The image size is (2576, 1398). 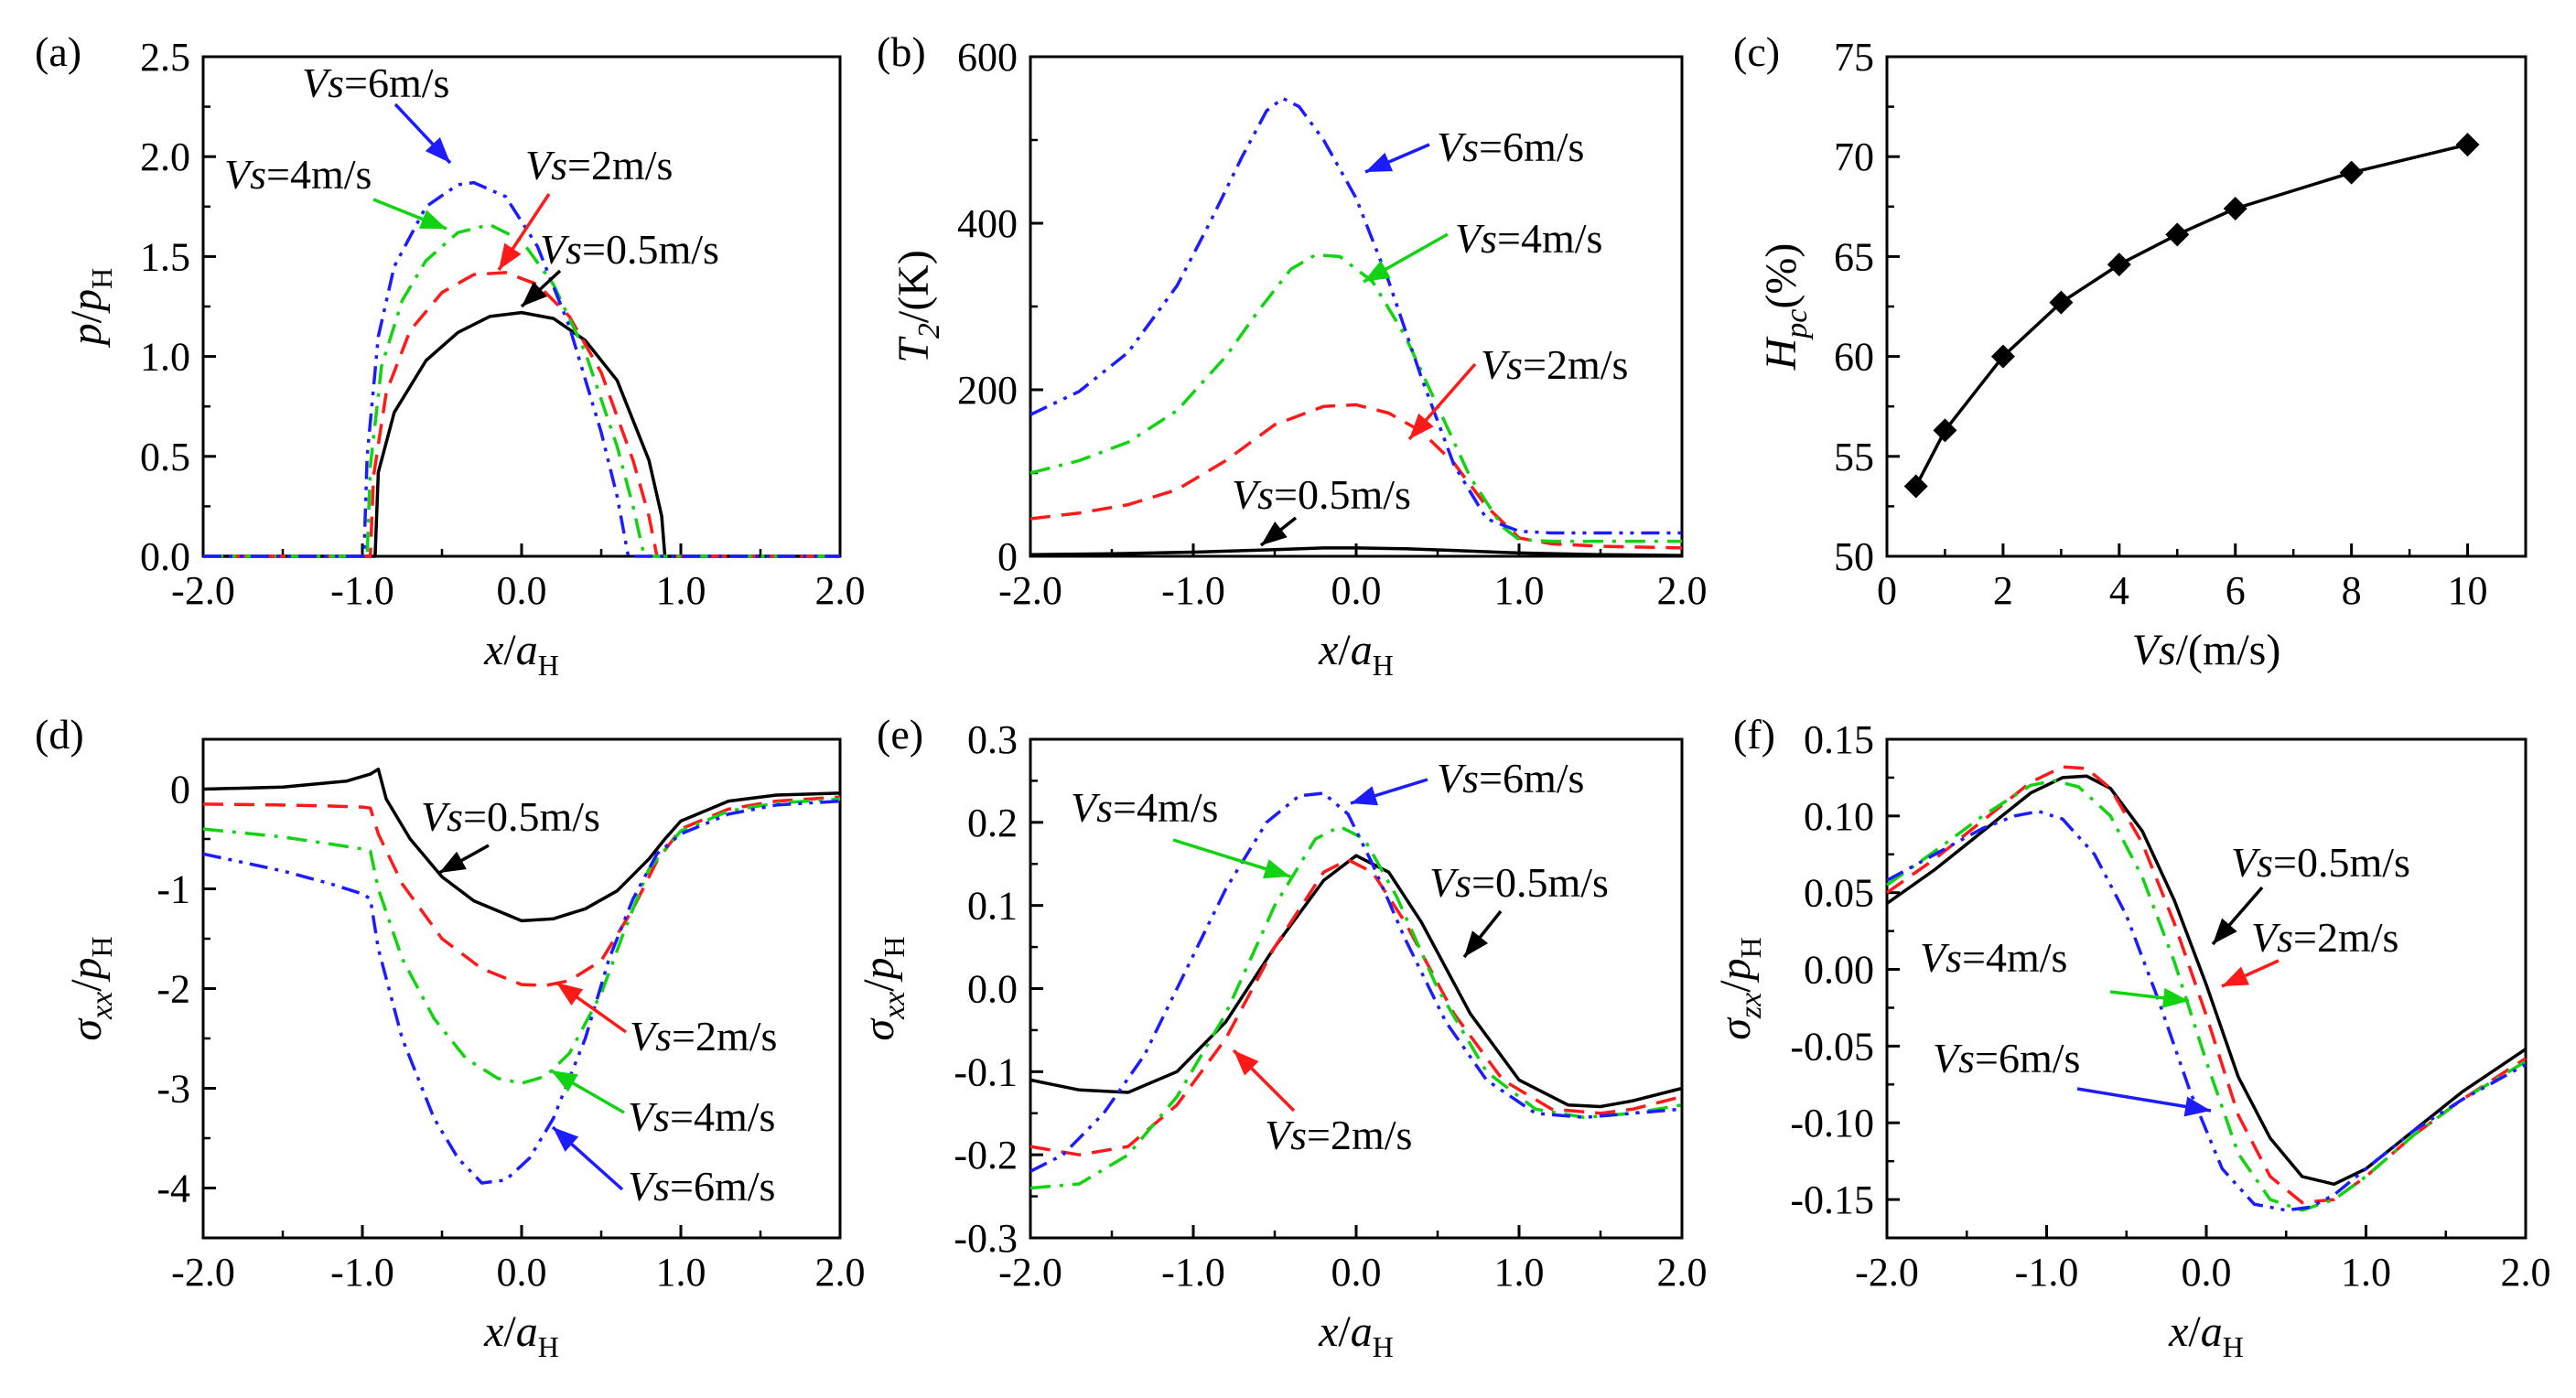 I want to click on y-tick-label: -0.3, so click(x=986, y=1238).